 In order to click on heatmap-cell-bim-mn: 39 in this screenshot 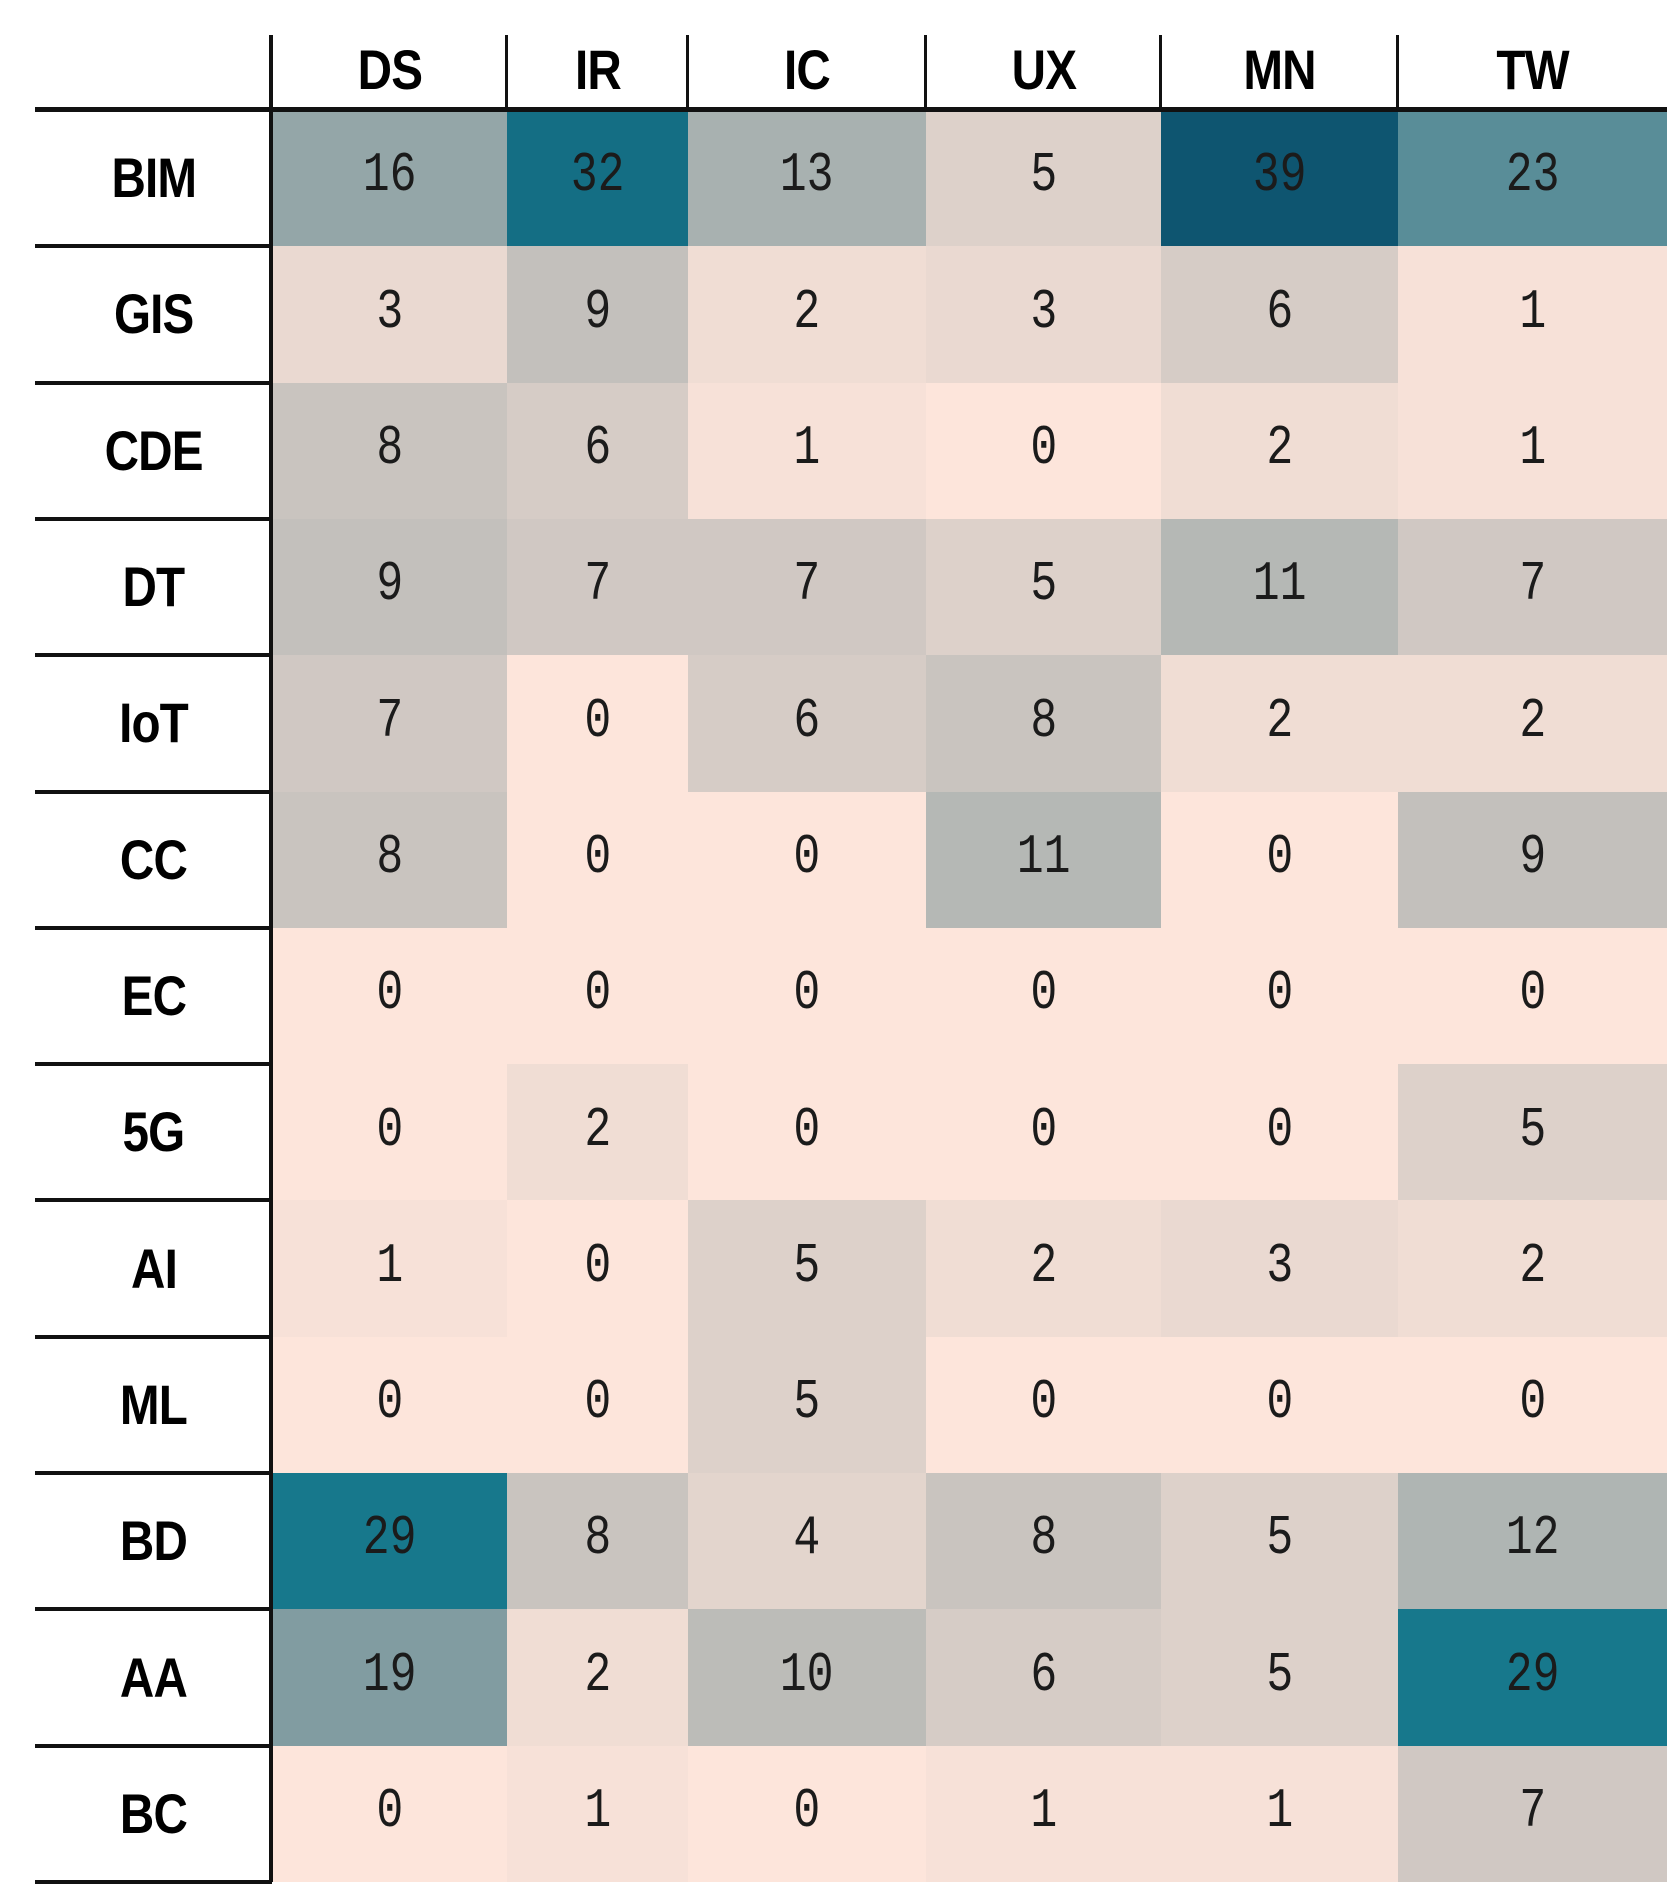, I will do `click(1279, 178)`.